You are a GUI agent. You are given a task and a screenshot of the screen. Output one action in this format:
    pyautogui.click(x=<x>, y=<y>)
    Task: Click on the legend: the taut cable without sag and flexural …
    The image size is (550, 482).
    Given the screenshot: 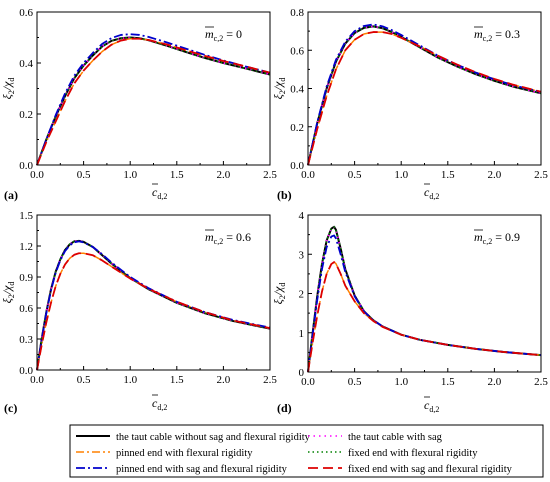 What is the action you would take?
    pyautogui.click(x=306, y=451)
    